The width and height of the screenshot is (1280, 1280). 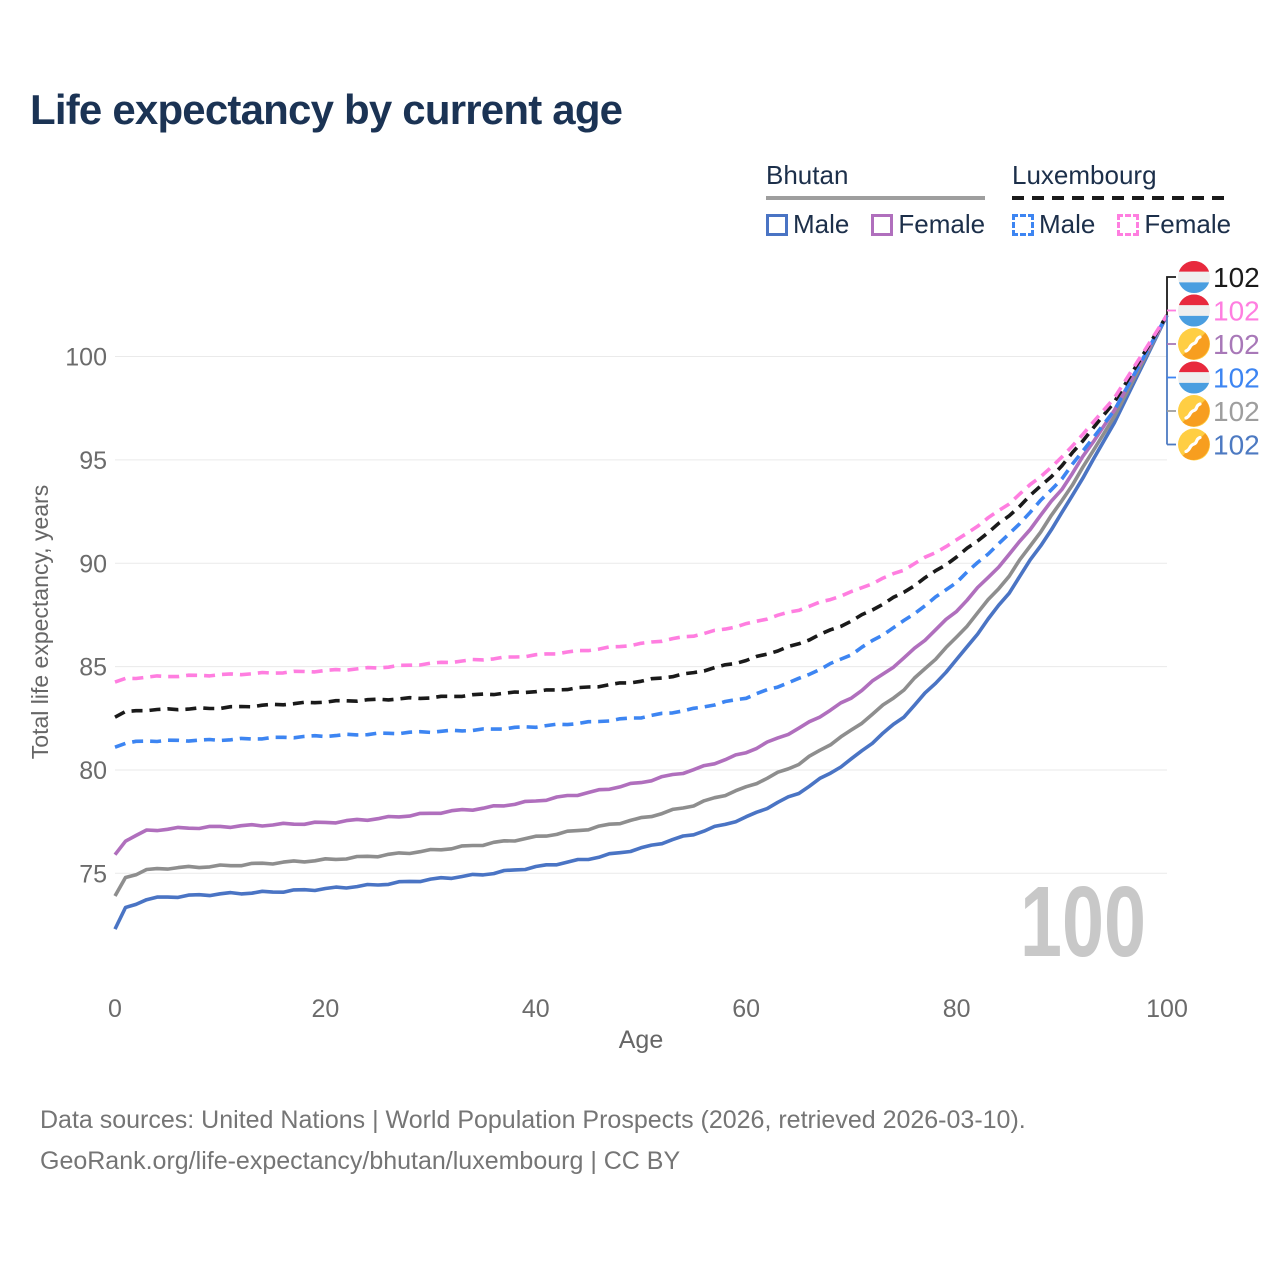 I want to click on luxembourg-male-swatch-icon, so click(x=1023, y=224).